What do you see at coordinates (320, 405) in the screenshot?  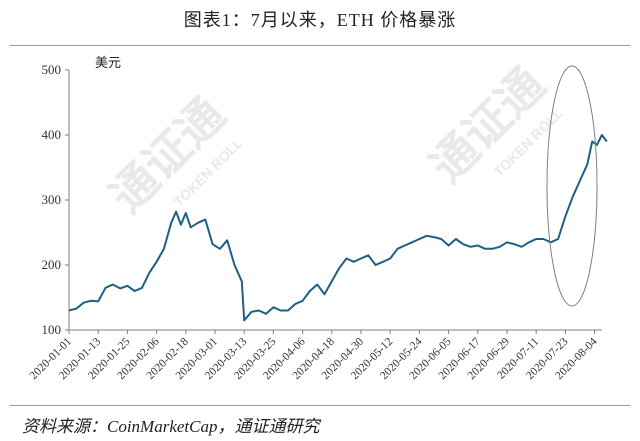 I see `bottom-divider` at bounding box center [320, 405].